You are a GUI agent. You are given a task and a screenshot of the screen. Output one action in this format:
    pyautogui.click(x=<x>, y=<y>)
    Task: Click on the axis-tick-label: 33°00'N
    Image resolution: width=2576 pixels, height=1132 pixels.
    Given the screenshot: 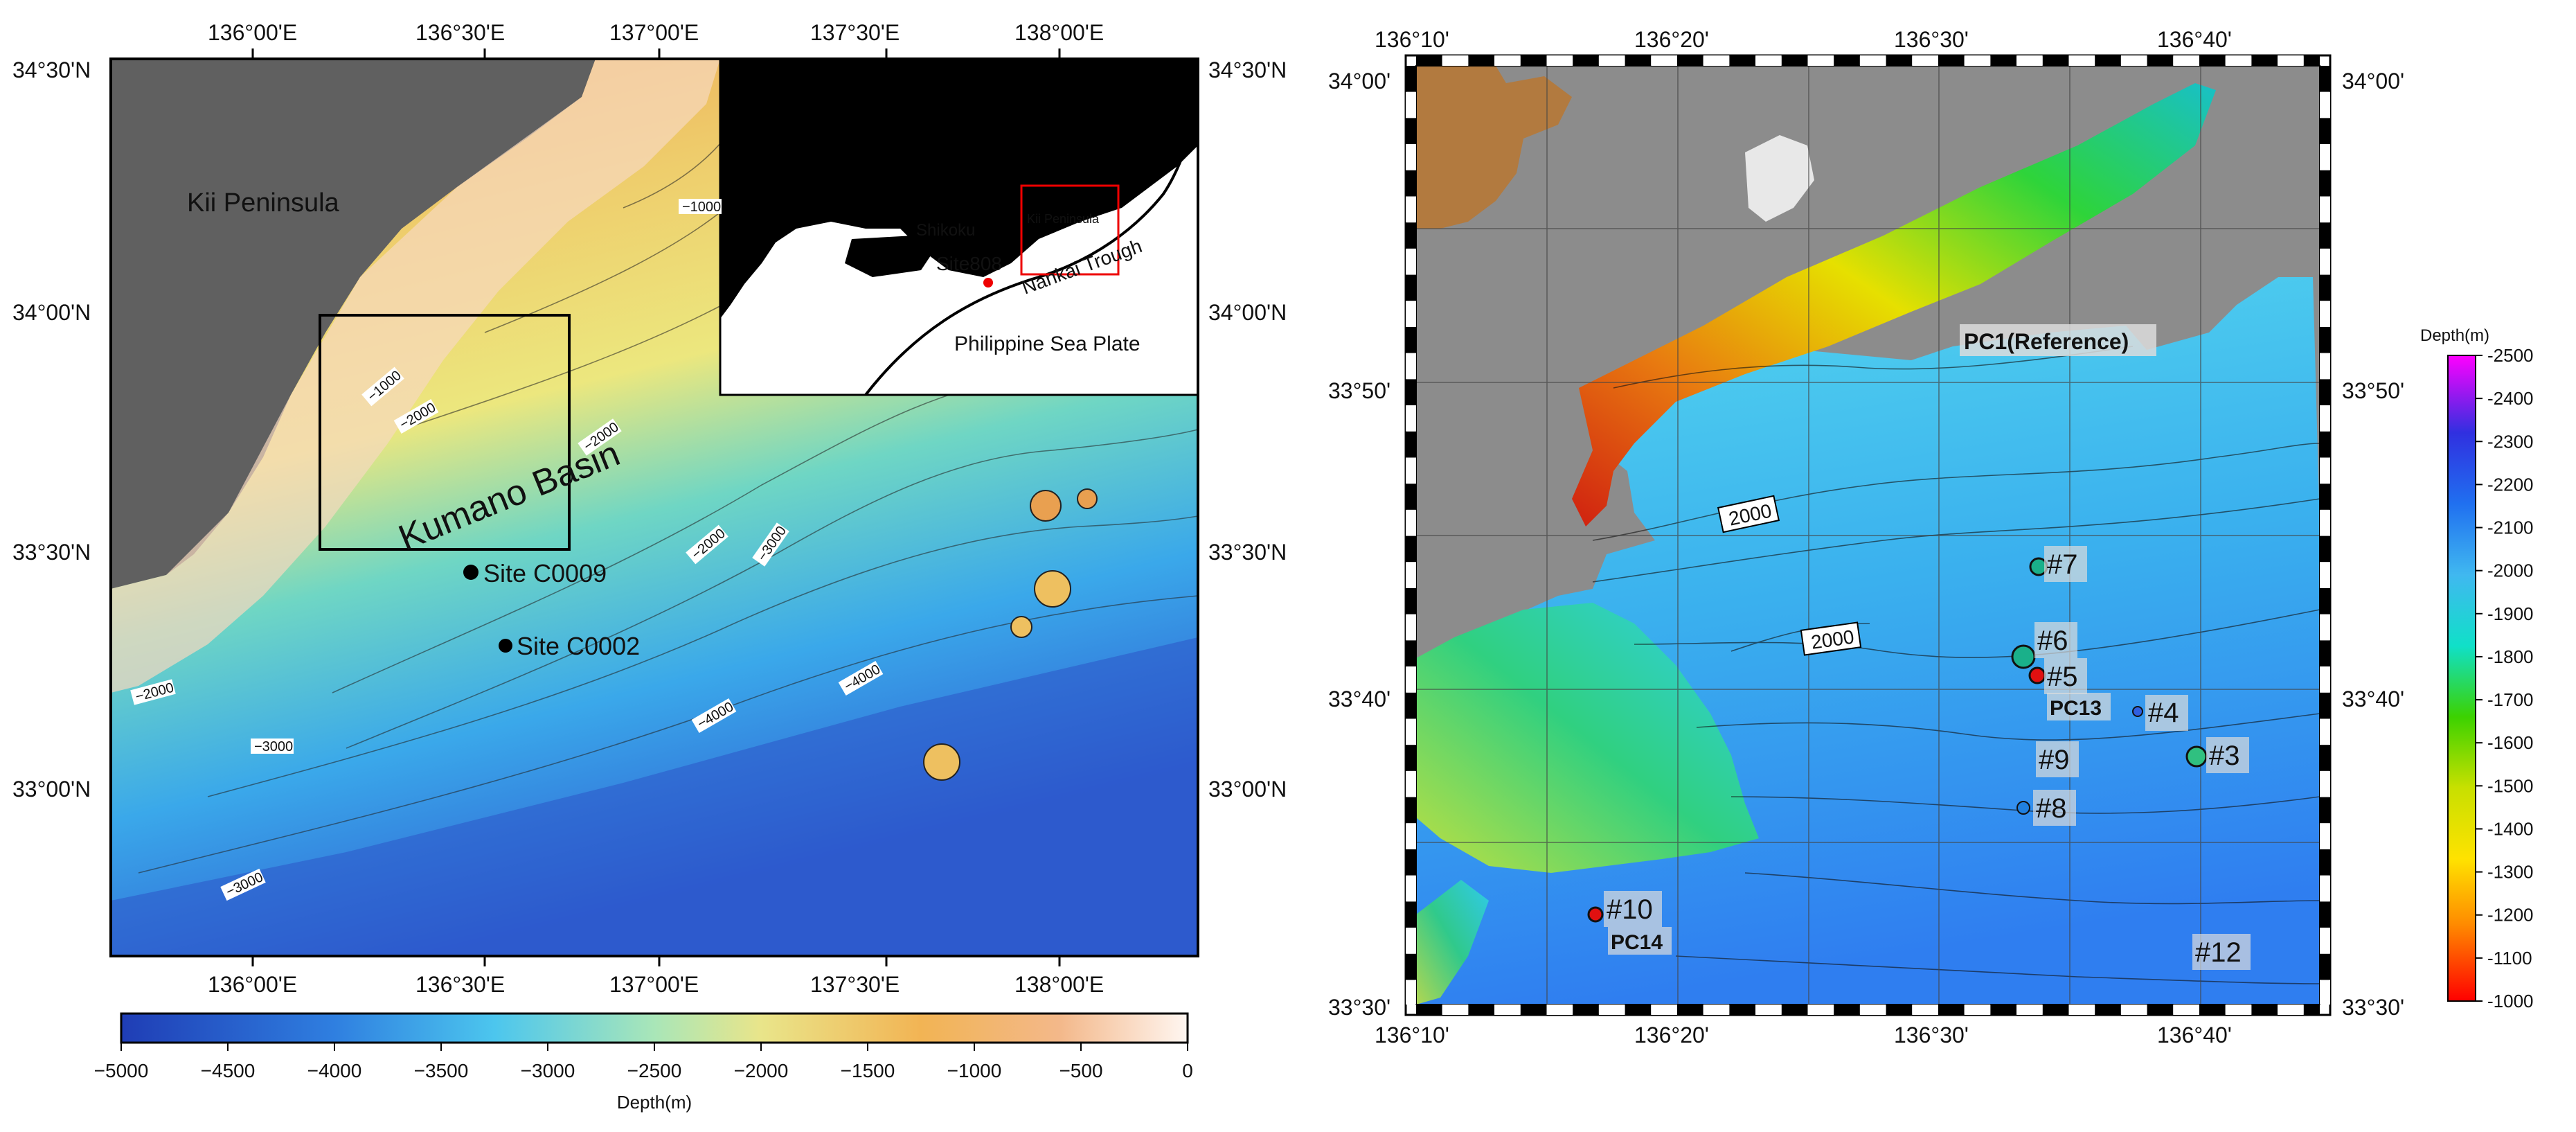 What is the action you would take?
    pyautogui.click(x=51, y=789)
    